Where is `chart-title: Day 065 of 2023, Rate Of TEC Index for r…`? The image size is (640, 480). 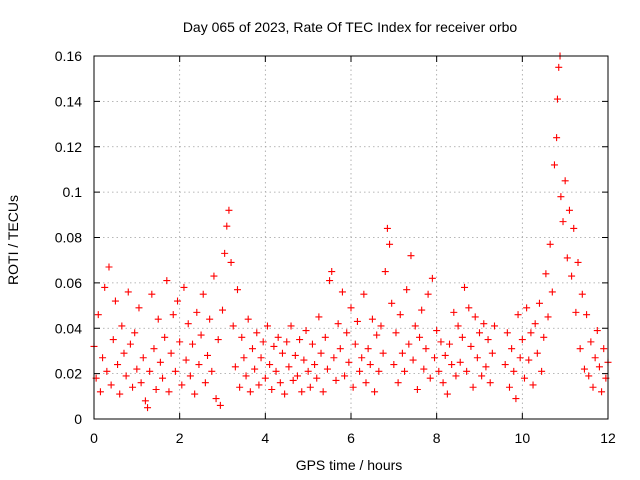
chart-title: Day 065 of 2023, Rate Of TEC Index for r… is located at coordinates (350, 27).